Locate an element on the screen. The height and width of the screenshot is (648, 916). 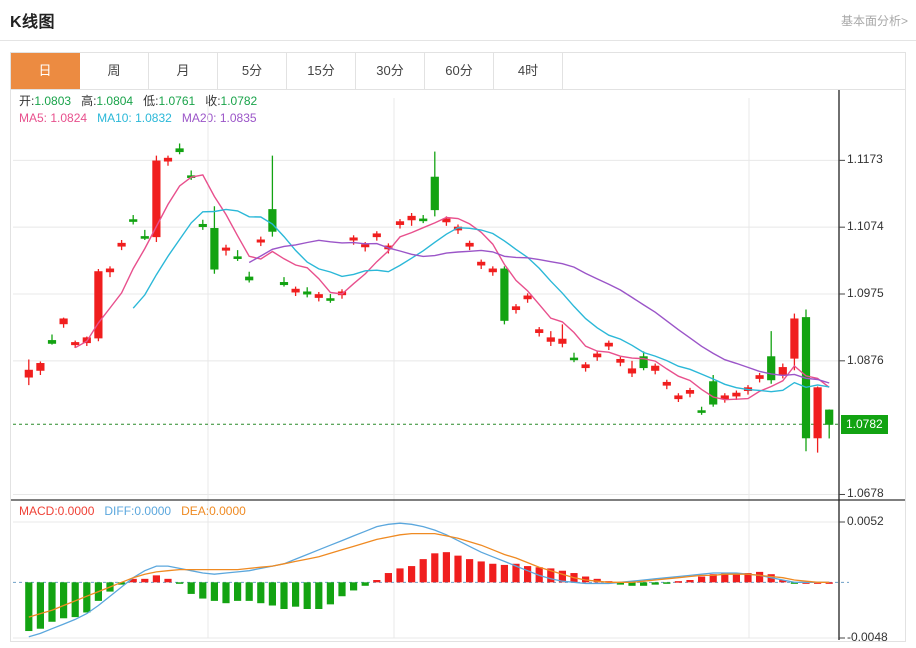
ma10-value: 1.0832 is located at coordinates (153, 118).